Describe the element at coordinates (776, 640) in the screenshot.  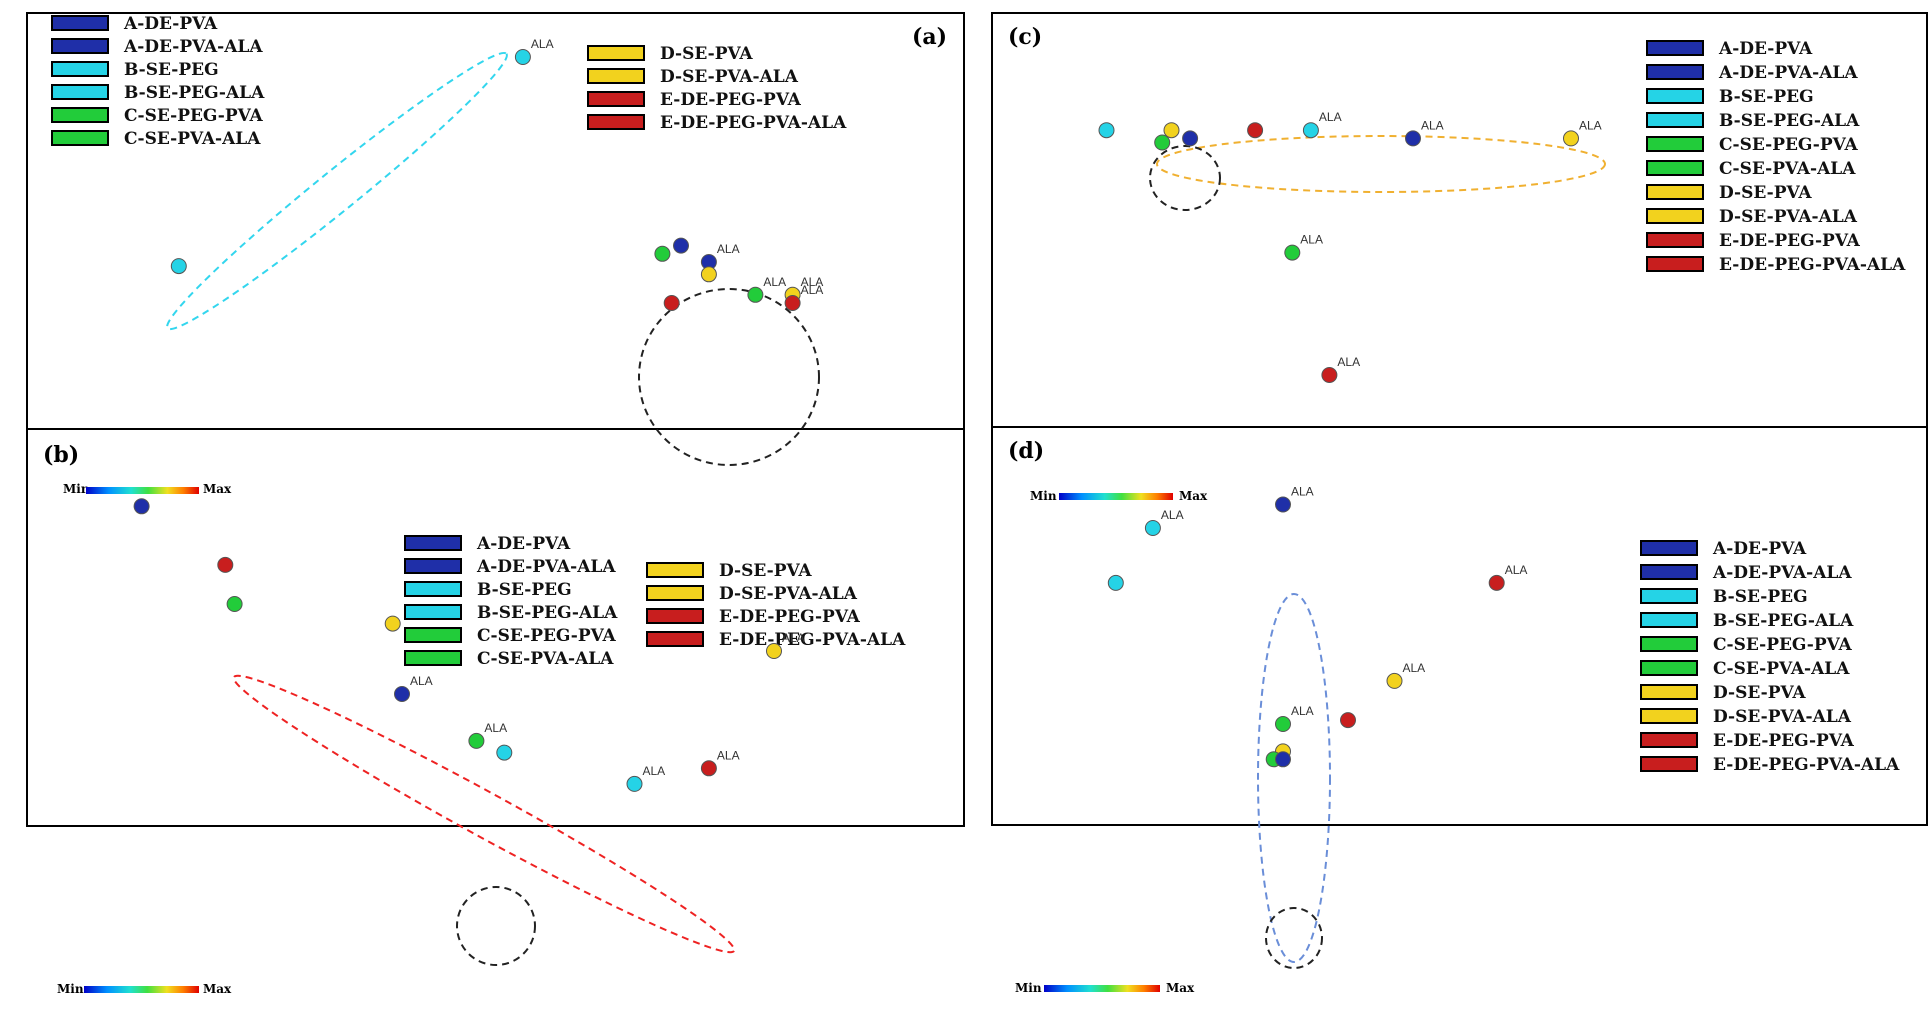
I see `panel-b-legend-item: E-DE-PEG-PVA-ALA` at that location.